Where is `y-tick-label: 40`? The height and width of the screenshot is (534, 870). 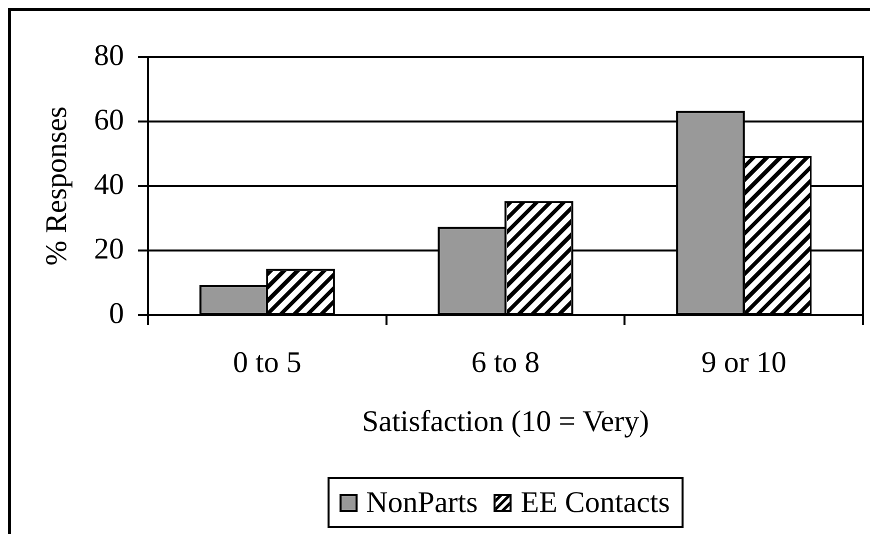
y-tick-label: 40 is located at coordinates (109, 184).